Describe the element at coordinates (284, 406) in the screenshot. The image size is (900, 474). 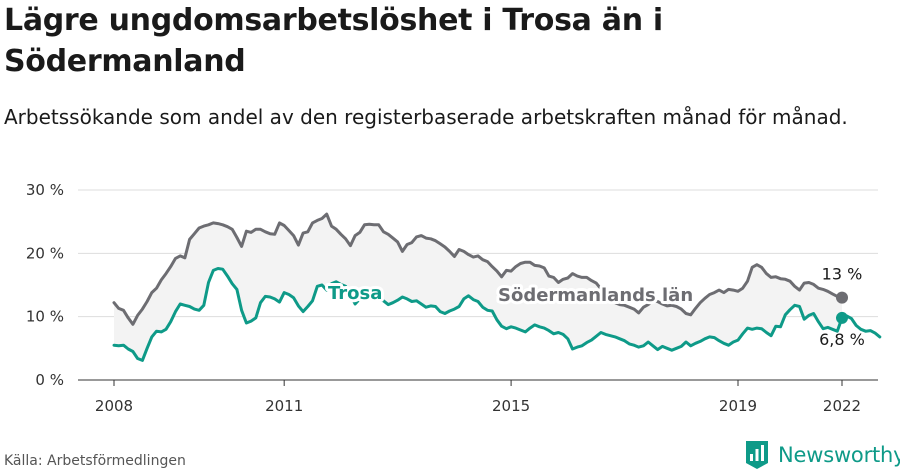
I see `x-tick-label: 2011` at that location.